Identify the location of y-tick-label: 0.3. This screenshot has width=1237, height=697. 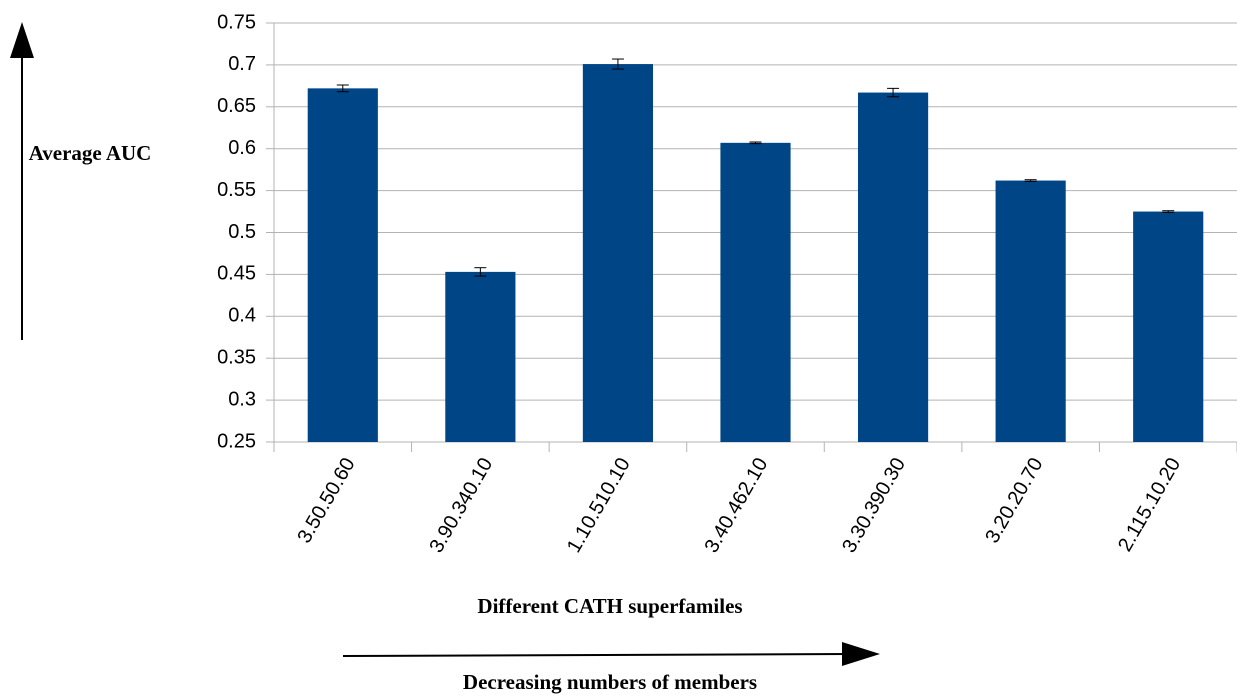
(242, 399).